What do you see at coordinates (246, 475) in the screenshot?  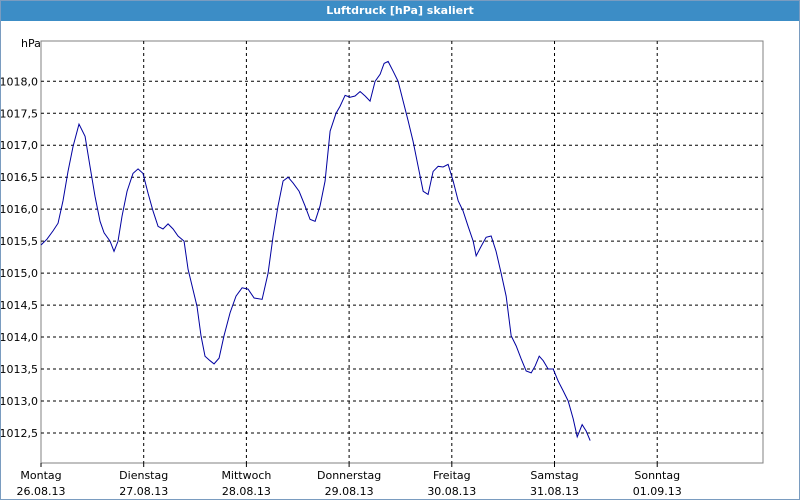 I see `x-tick-label: Mittwoch` at bounding box center [246, 475].